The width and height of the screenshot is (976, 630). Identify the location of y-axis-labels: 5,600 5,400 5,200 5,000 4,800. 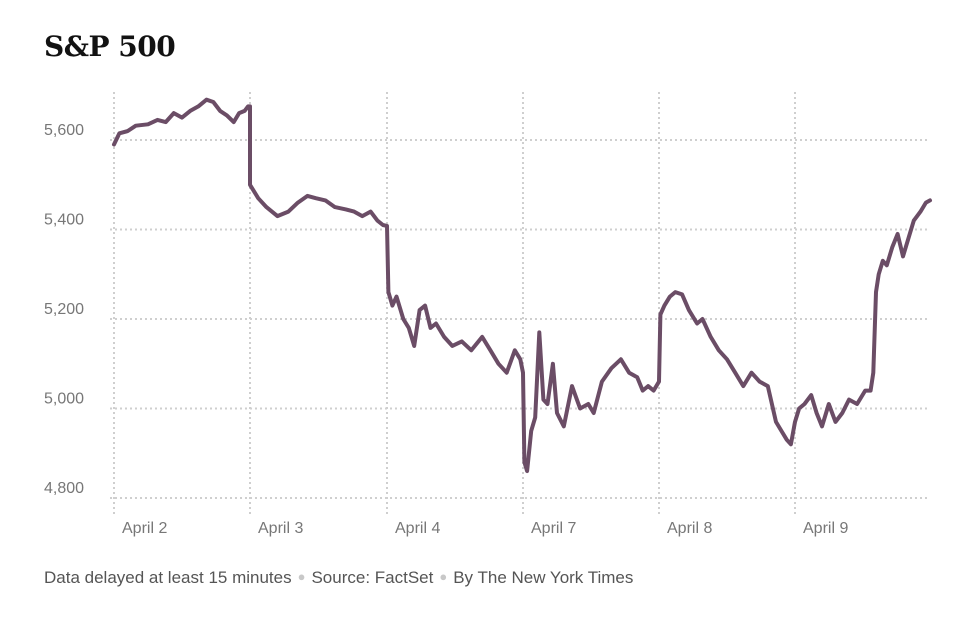
(64, 309).